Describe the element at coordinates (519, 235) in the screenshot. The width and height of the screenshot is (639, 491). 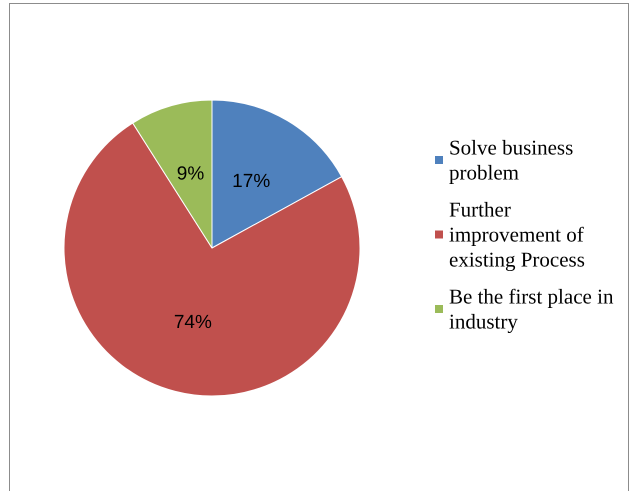
I see `legend-label: Further improvement of existing Process` at that location.